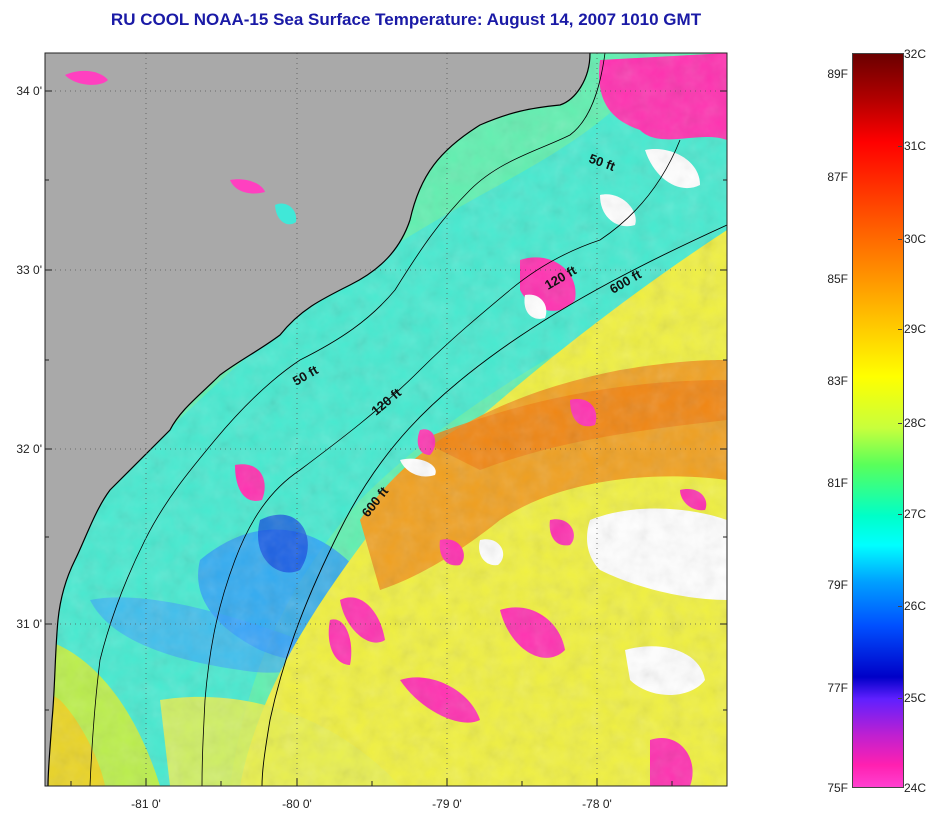 The width and height of the screenshot is (936, 817). What do you see at coordinates (878, 420) in the screenshot?
I see `temperature-colorbar` at bounding box center [878, 420].